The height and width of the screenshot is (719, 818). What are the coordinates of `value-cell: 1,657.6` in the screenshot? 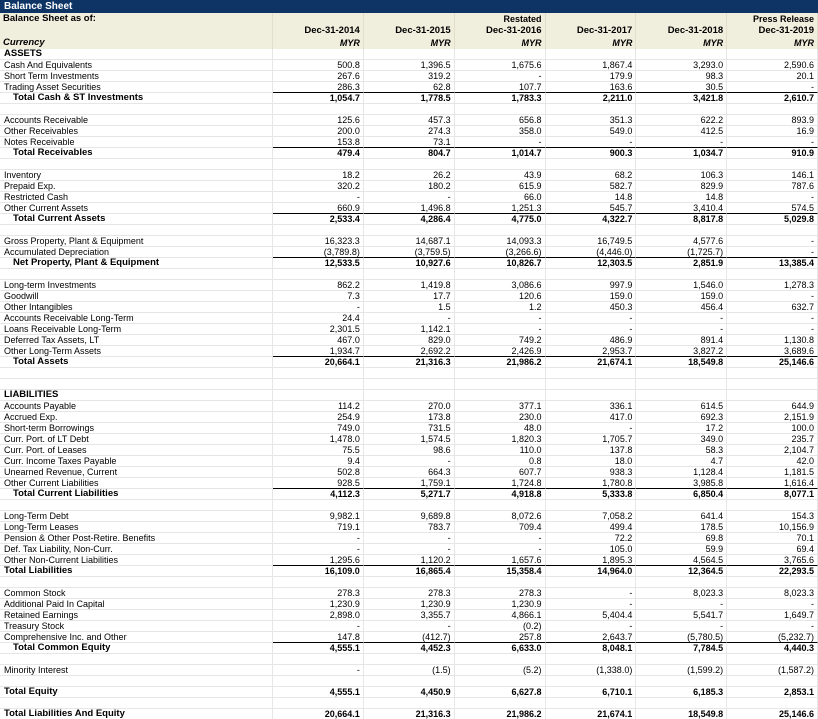 It's located at (500, 560).